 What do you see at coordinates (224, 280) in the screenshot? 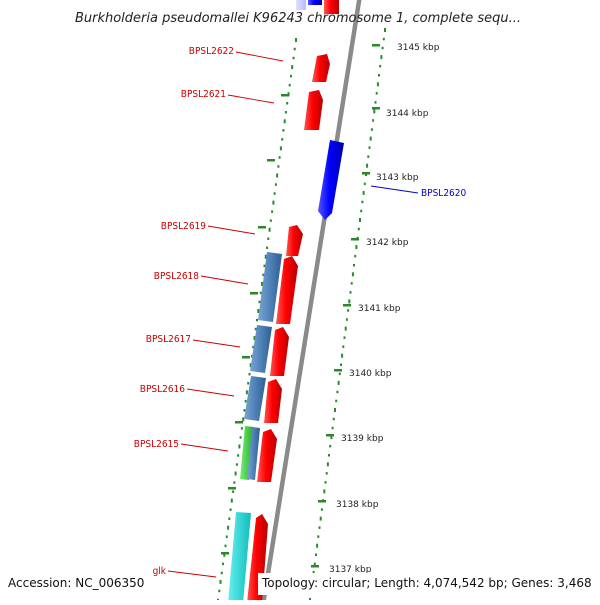
I see `leader-bpsl2618` at bounding box center [224, 280].